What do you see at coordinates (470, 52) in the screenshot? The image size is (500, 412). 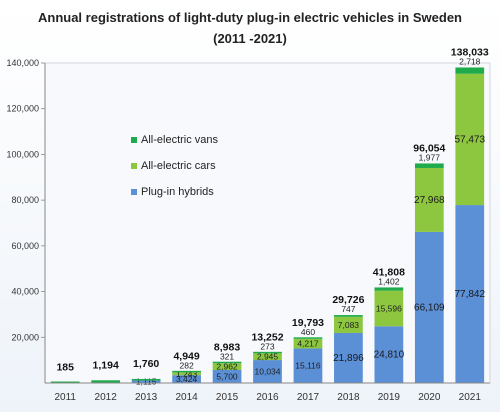 I see `total-label: 138,033` at bounding box center [470, 52].